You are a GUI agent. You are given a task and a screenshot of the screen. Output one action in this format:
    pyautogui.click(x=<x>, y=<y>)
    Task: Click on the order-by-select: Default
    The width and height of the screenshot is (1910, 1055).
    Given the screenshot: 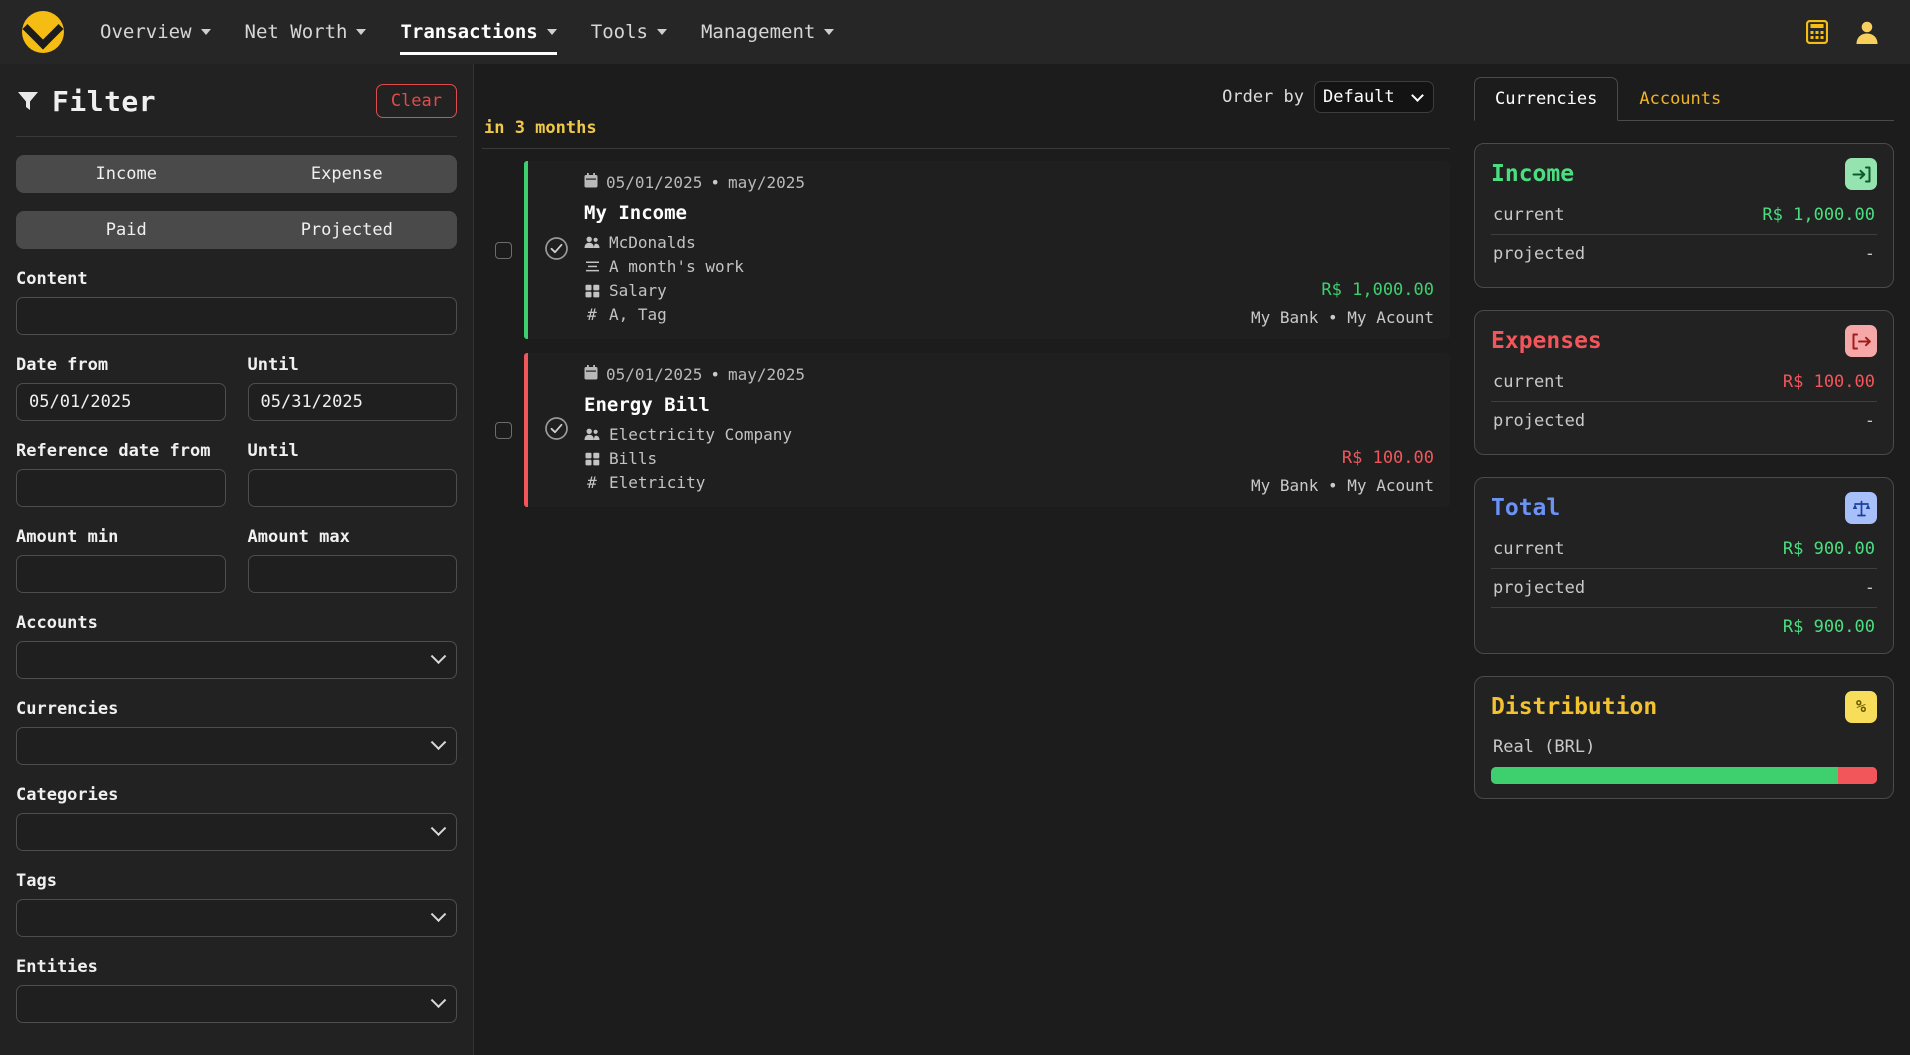 What is the action you would take?
    pyautogui.click(x=1374, y=97)
    